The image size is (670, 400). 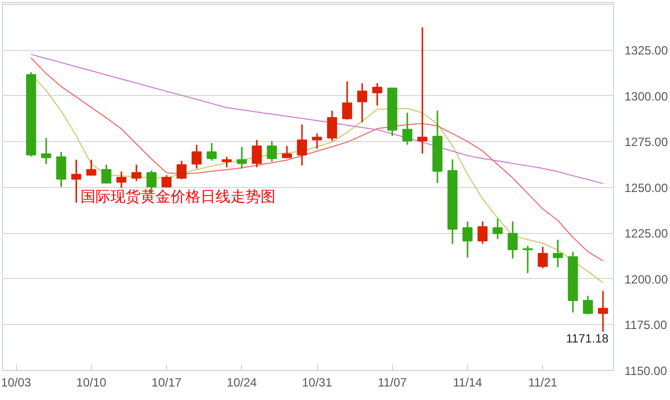 I want to click on x-tick-label: 11/14, so click(x=467, y=383).